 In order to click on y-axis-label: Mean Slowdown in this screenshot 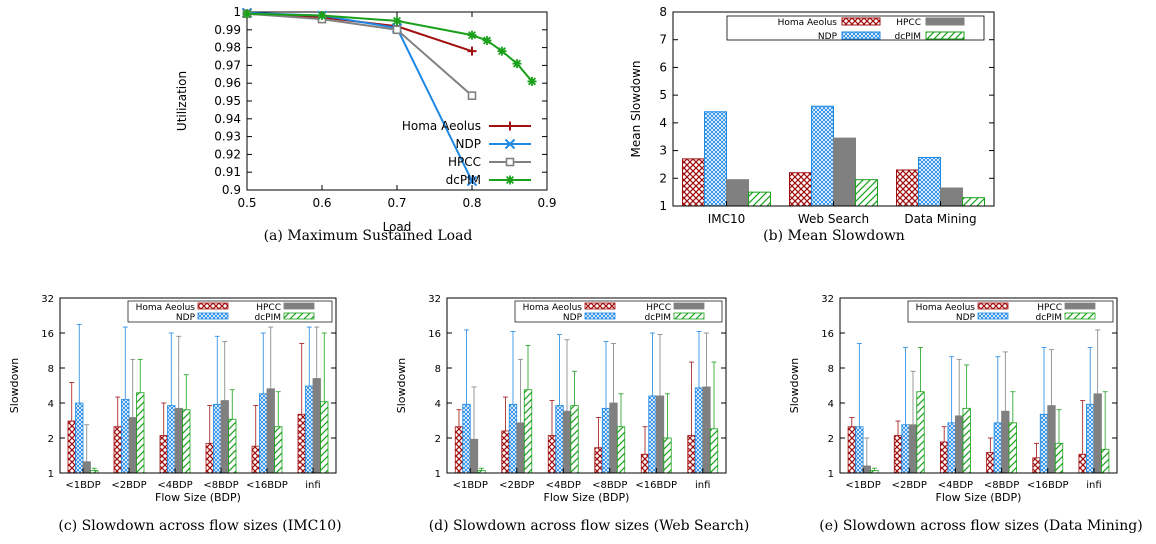, I will do `click(636, 109)`.